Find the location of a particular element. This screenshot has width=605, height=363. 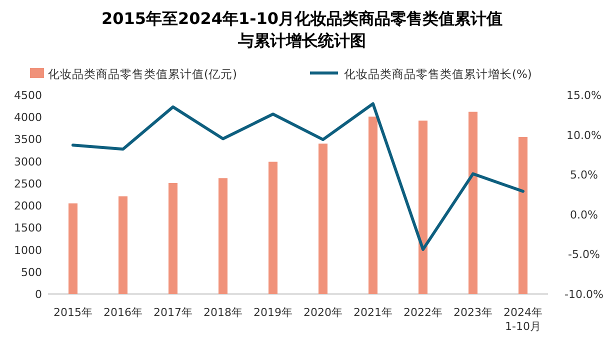

x-tick-label: 2015年 is located at coordinates (73, 312).